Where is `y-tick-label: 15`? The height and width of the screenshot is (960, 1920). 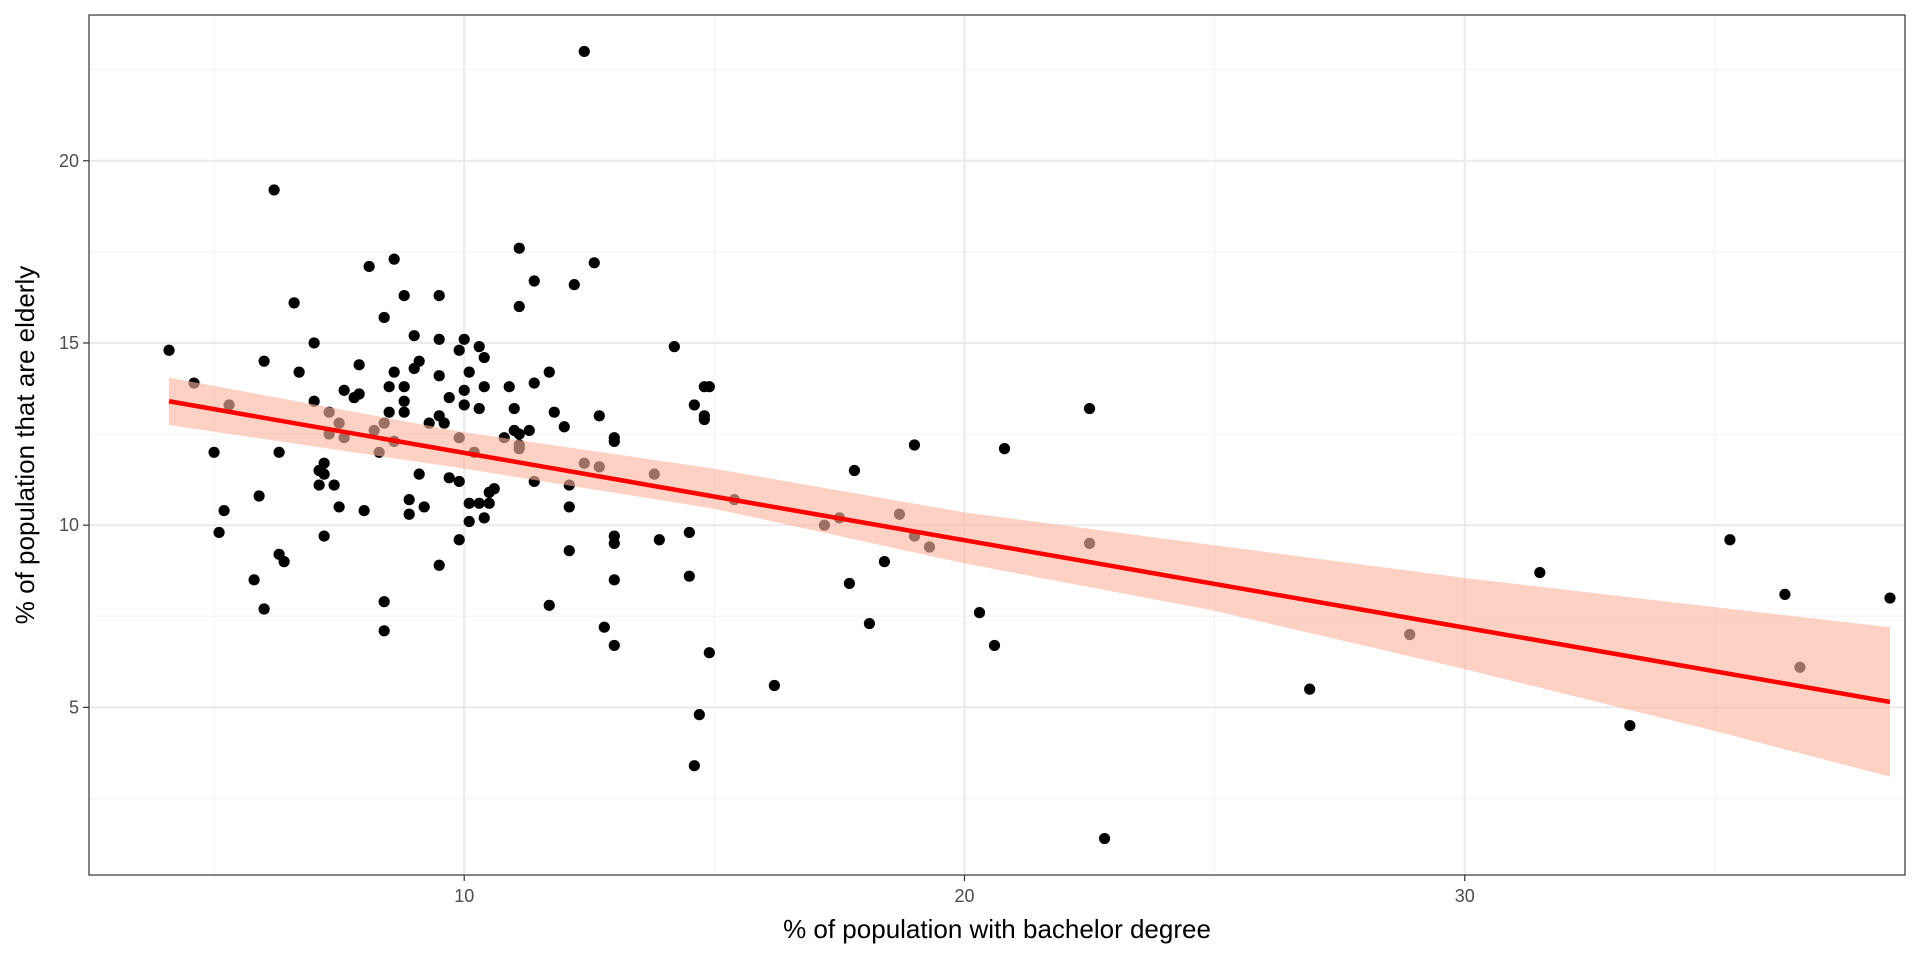
y-tick-label: 15 is located at coordinates (69, 343).